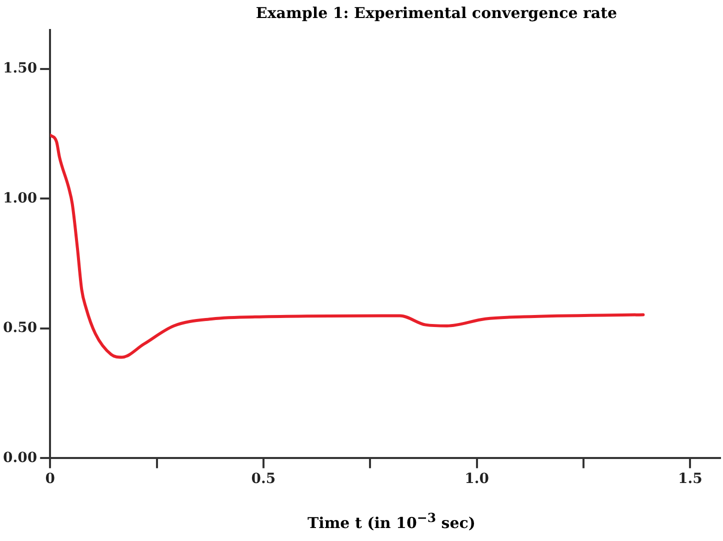  I want to click on x-tick-label: 1.5, so click(690, 479).